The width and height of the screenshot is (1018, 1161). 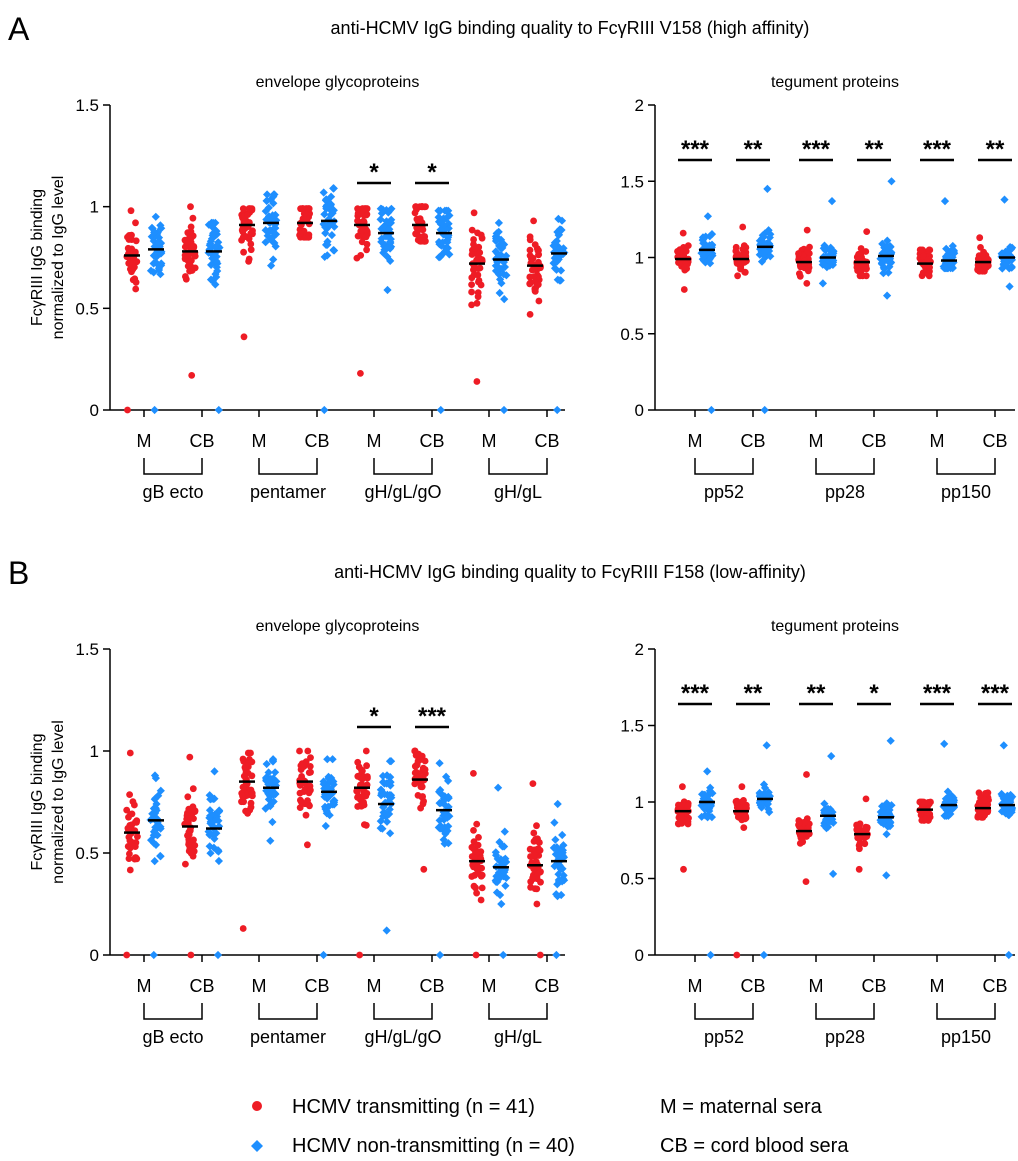 What do you see at coordinates (257, 1106) in the screenshot?
I see `legend-marker-transmitting` at bounding box center [257, 1106].